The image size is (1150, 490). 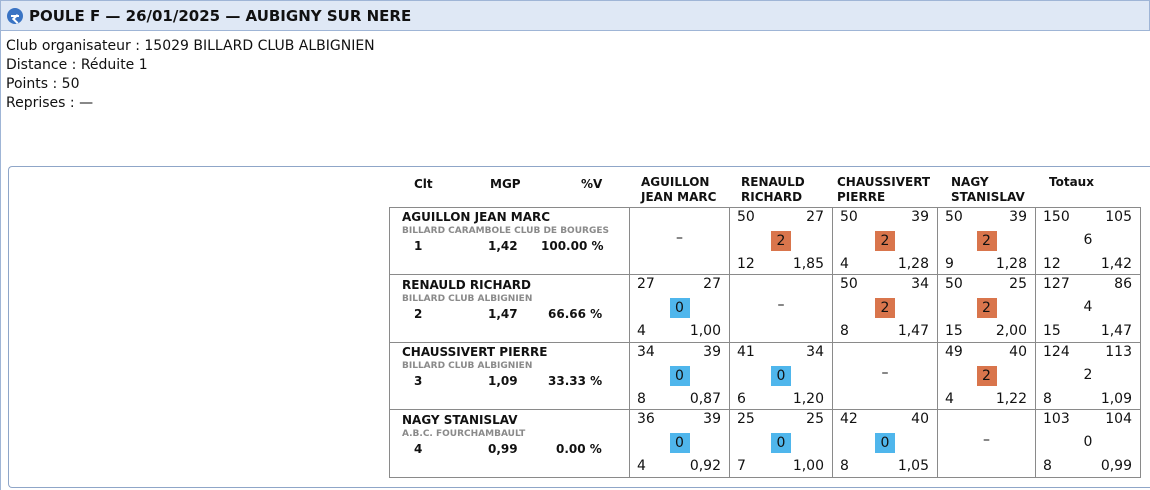 I want to click on header-mgp: MGP, so click(x=505, y=184).